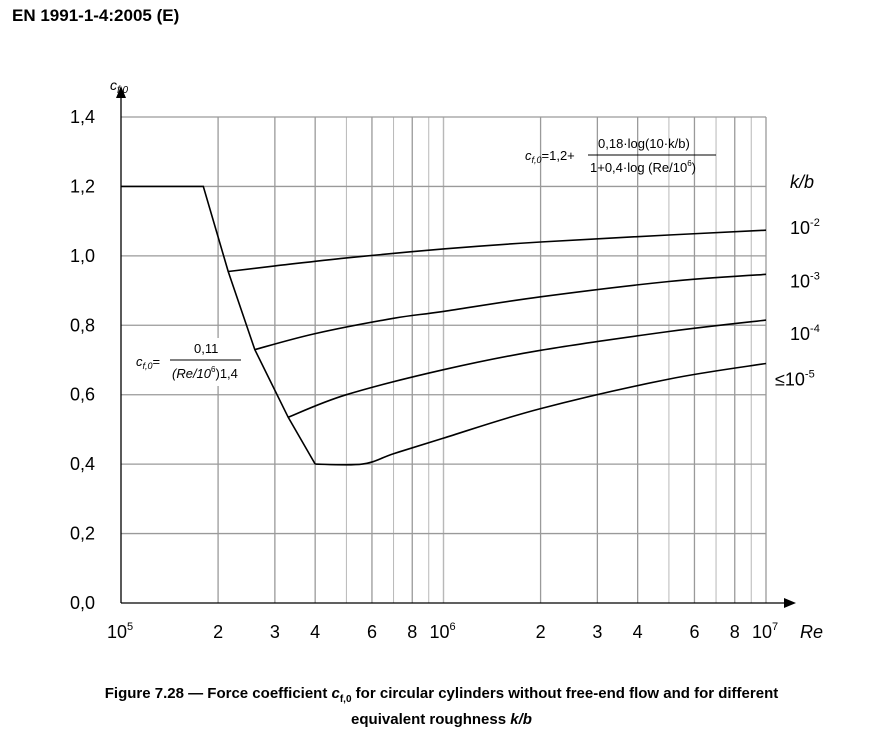  What do you see at coordinates (550, 156) in the screenshot?
I see `formula-upper-lhs: cf,0=1,2+` at bounding box center [550, 156].